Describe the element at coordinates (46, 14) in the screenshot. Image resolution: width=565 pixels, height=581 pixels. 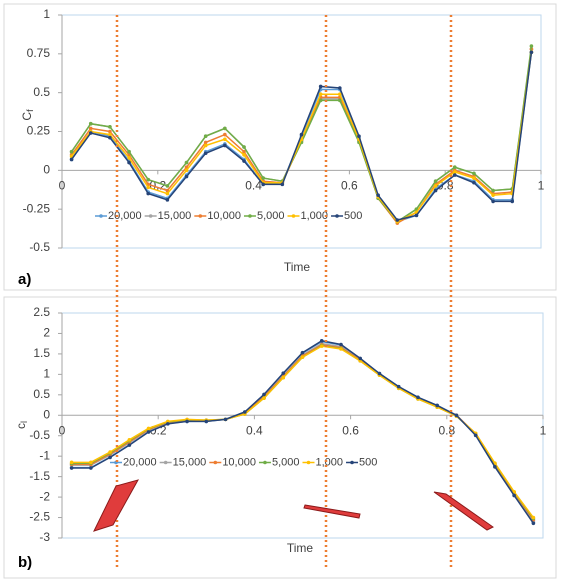
I see `y-tick-label: 1` at that location.